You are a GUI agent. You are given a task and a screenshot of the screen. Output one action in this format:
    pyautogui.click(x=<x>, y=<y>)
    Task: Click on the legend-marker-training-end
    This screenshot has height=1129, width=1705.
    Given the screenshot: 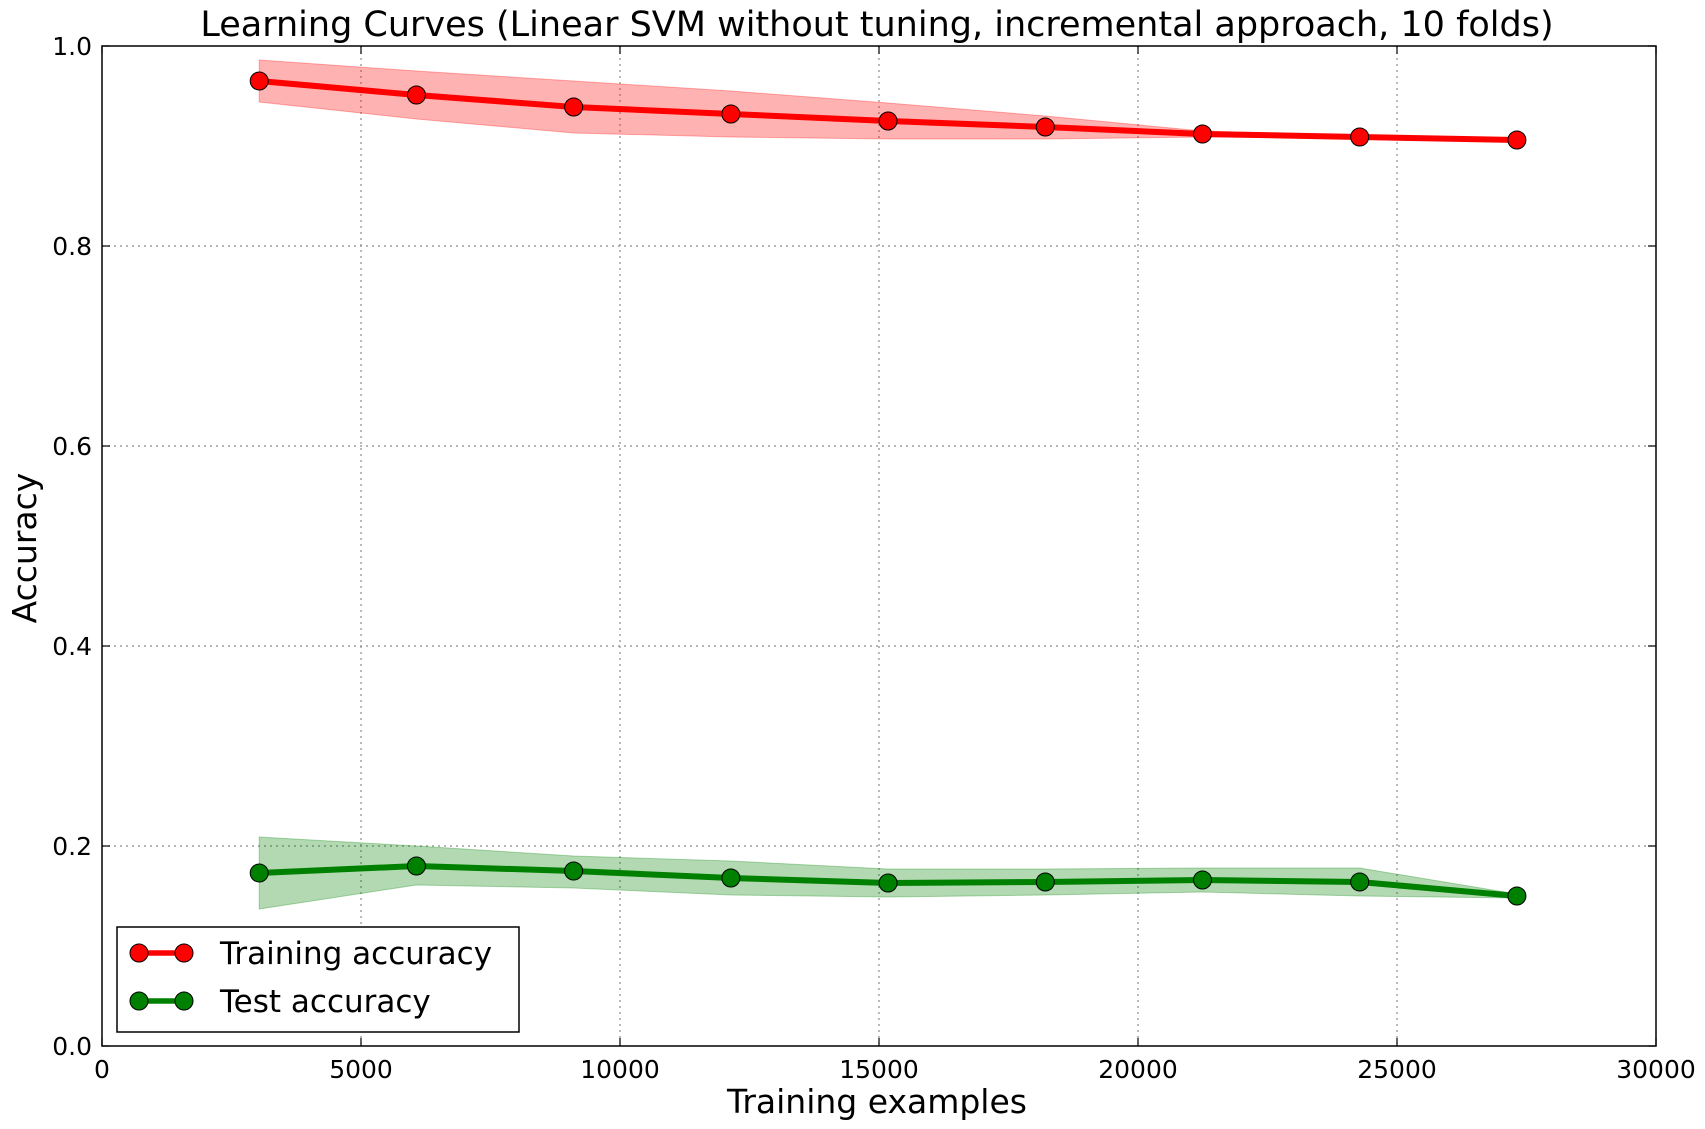 What is the action you would take?
    pyautogui.click(x=184, y=953)
    